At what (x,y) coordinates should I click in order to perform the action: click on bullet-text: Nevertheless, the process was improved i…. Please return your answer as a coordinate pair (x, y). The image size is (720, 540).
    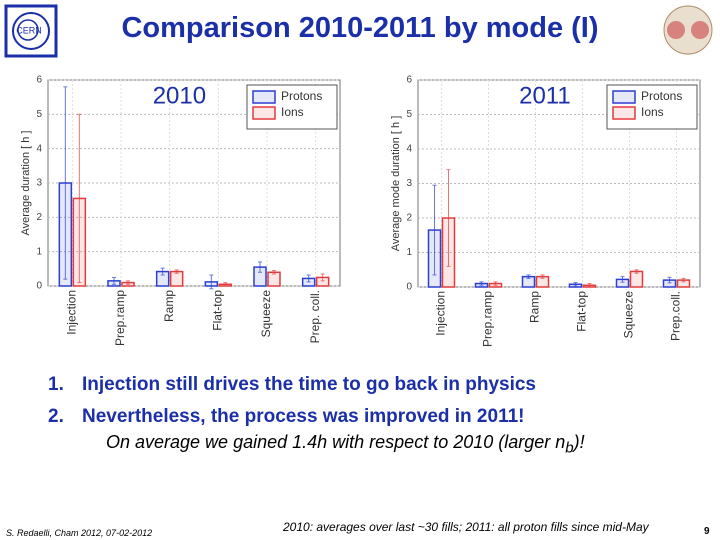
    Looking at the image, I should click on (303, 416).